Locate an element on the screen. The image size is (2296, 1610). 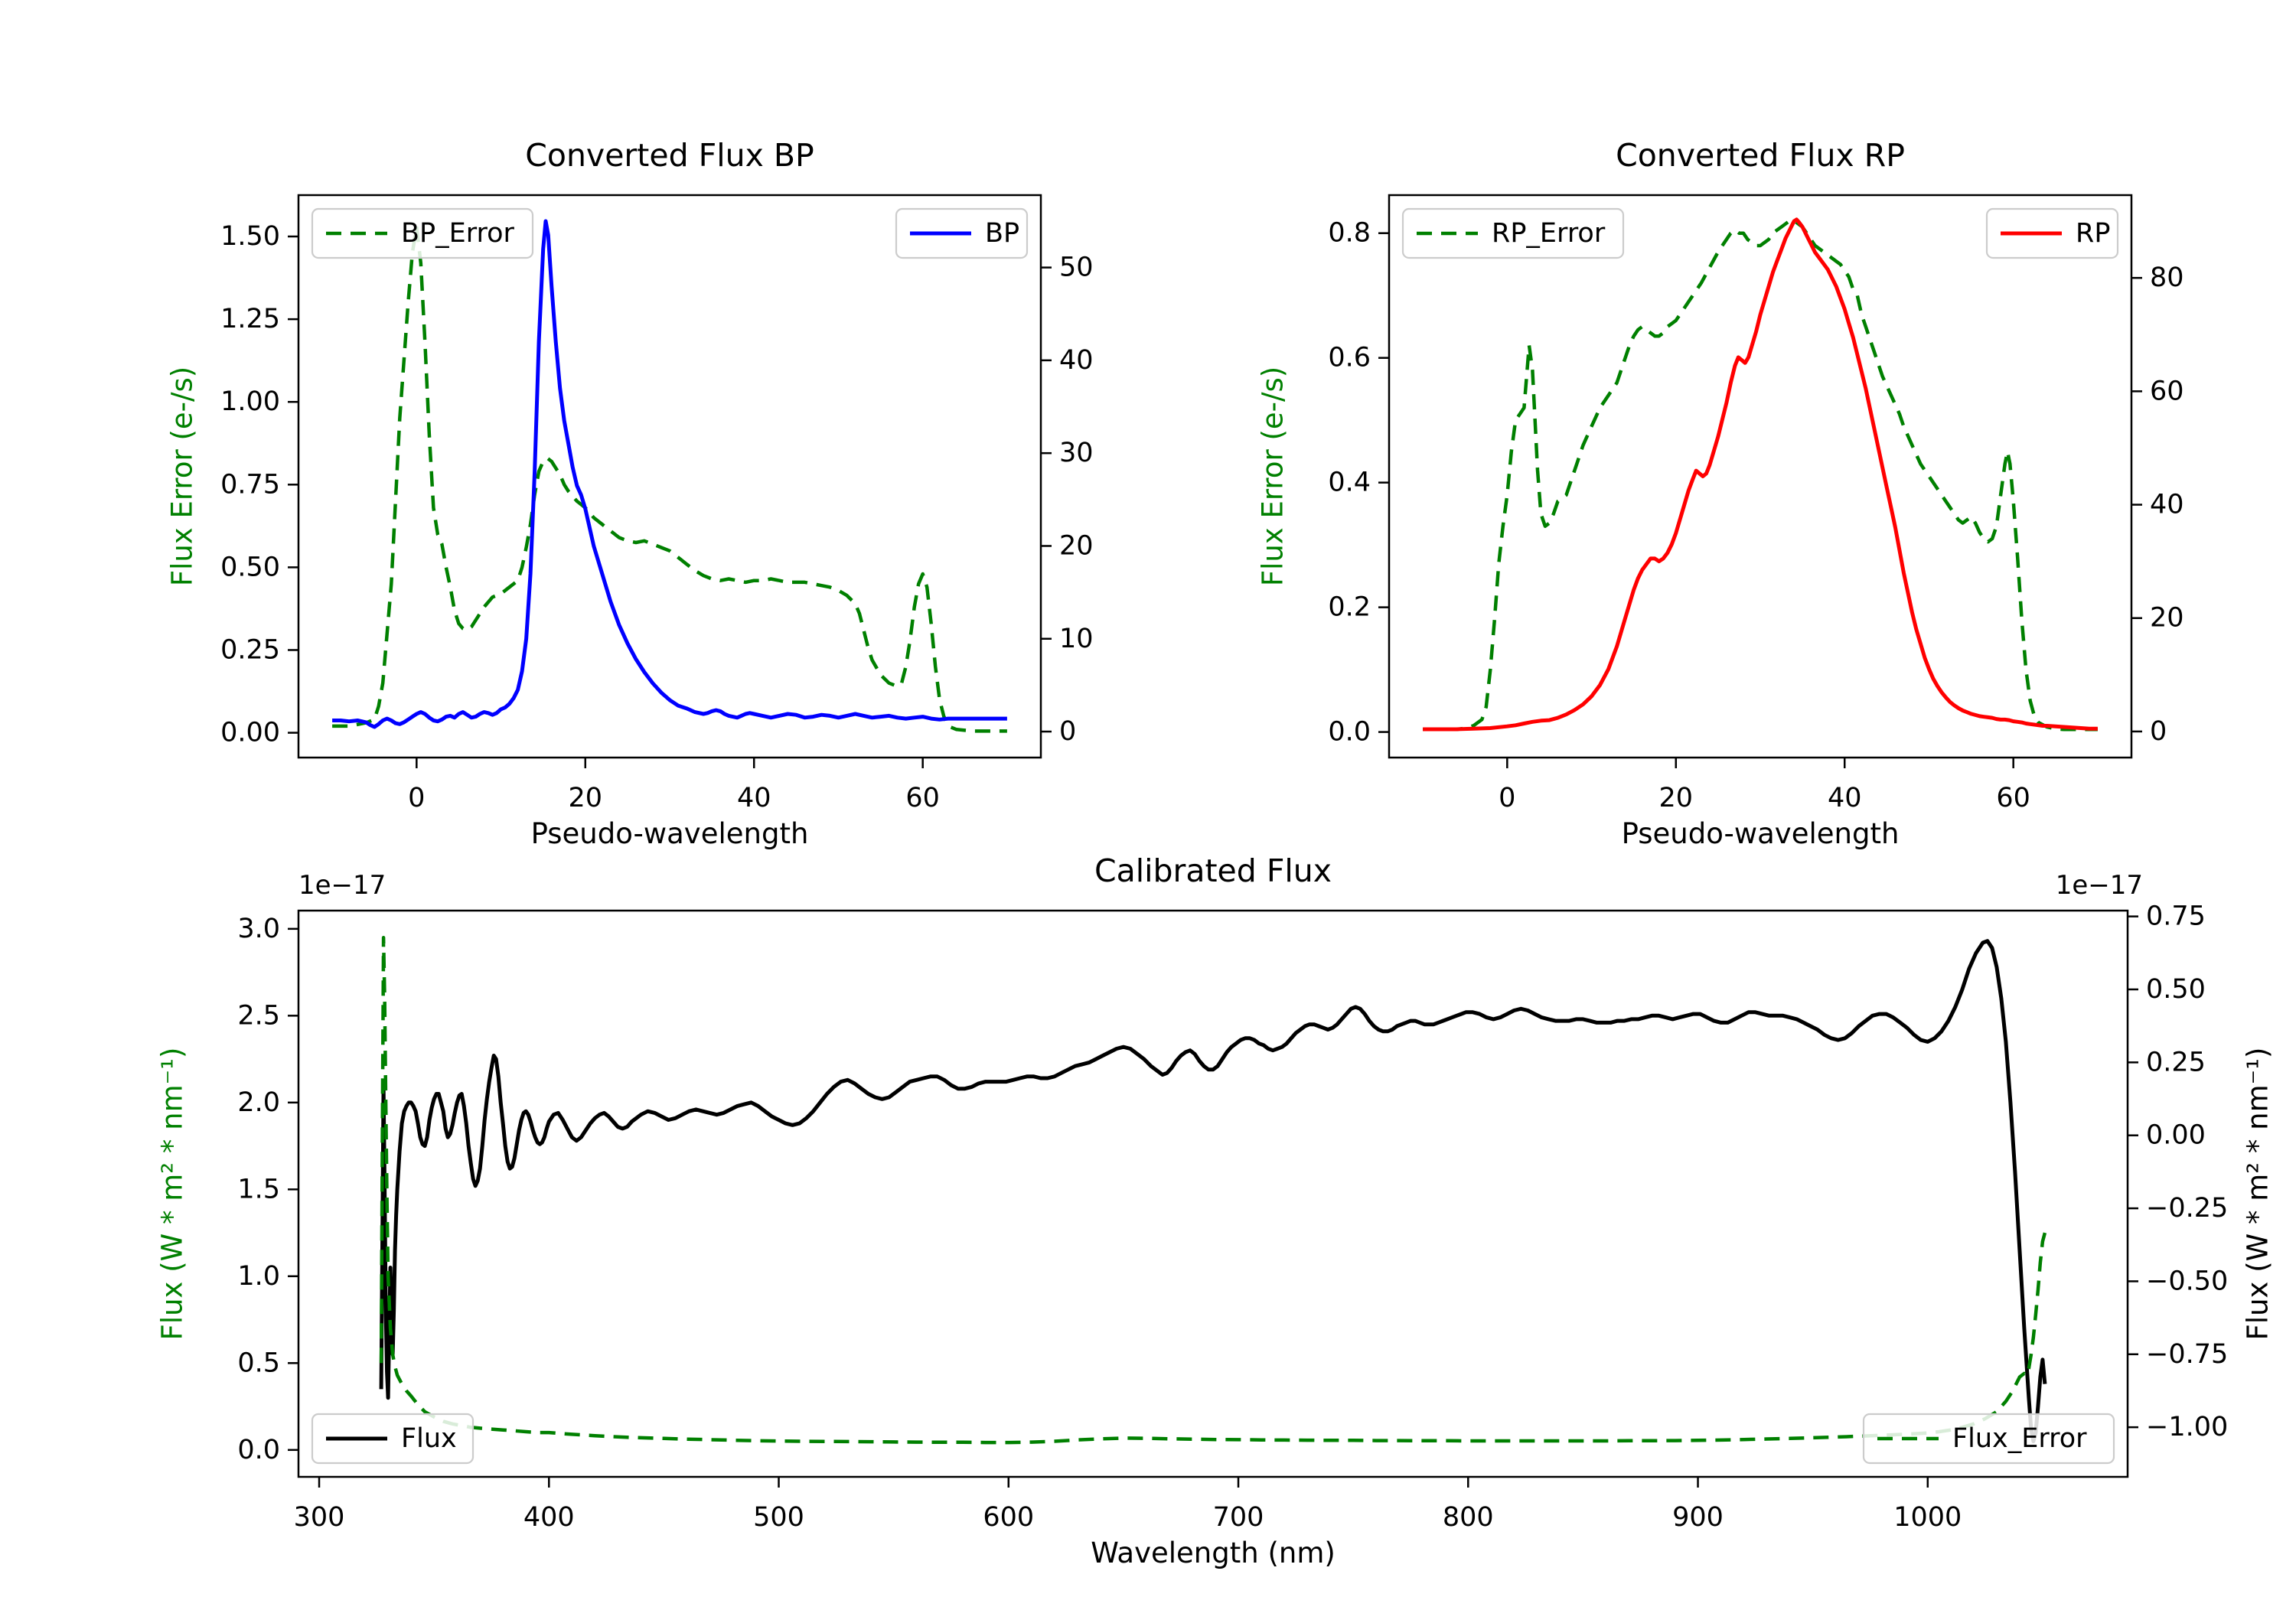
chart-title: Converted Flux RP is located at coordinates (1760, 156).